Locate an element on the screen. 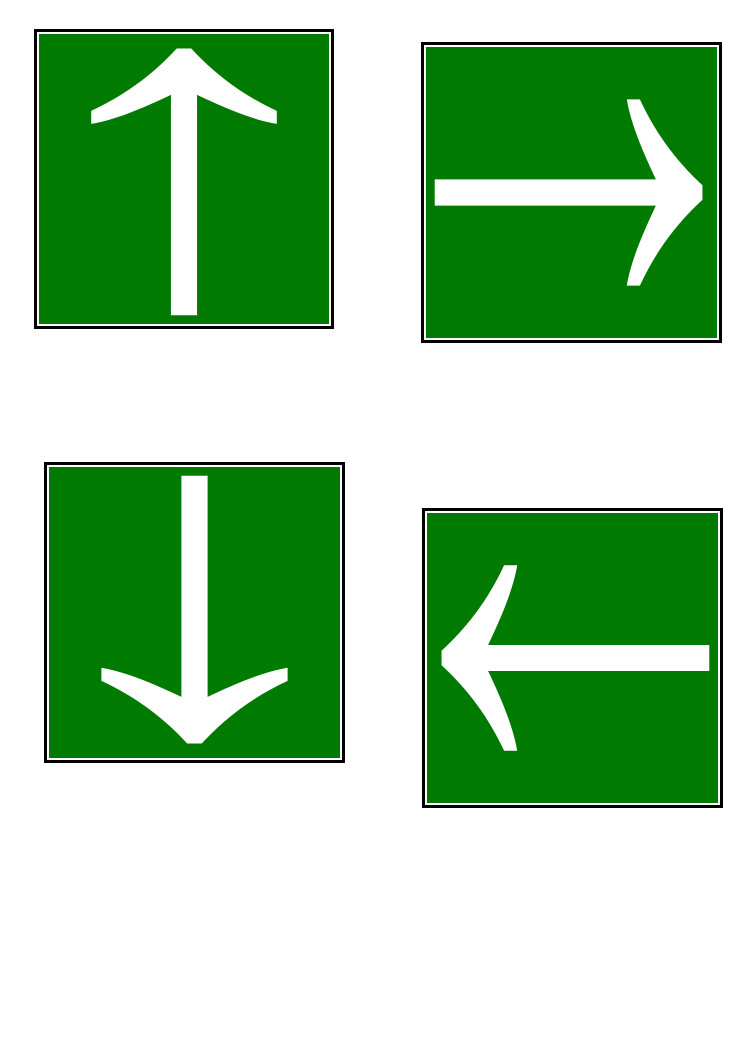  arrow-left-icon is located at coordinates (572, 658).